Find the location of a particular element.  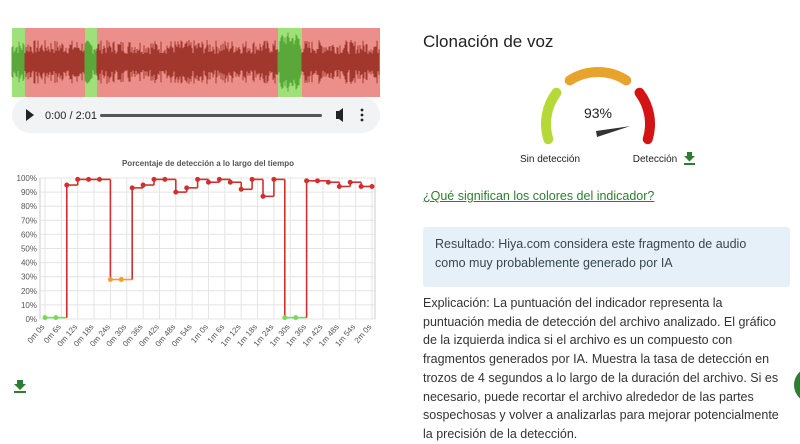

y-tick-label: 40% is located at coordinates (29, 263).